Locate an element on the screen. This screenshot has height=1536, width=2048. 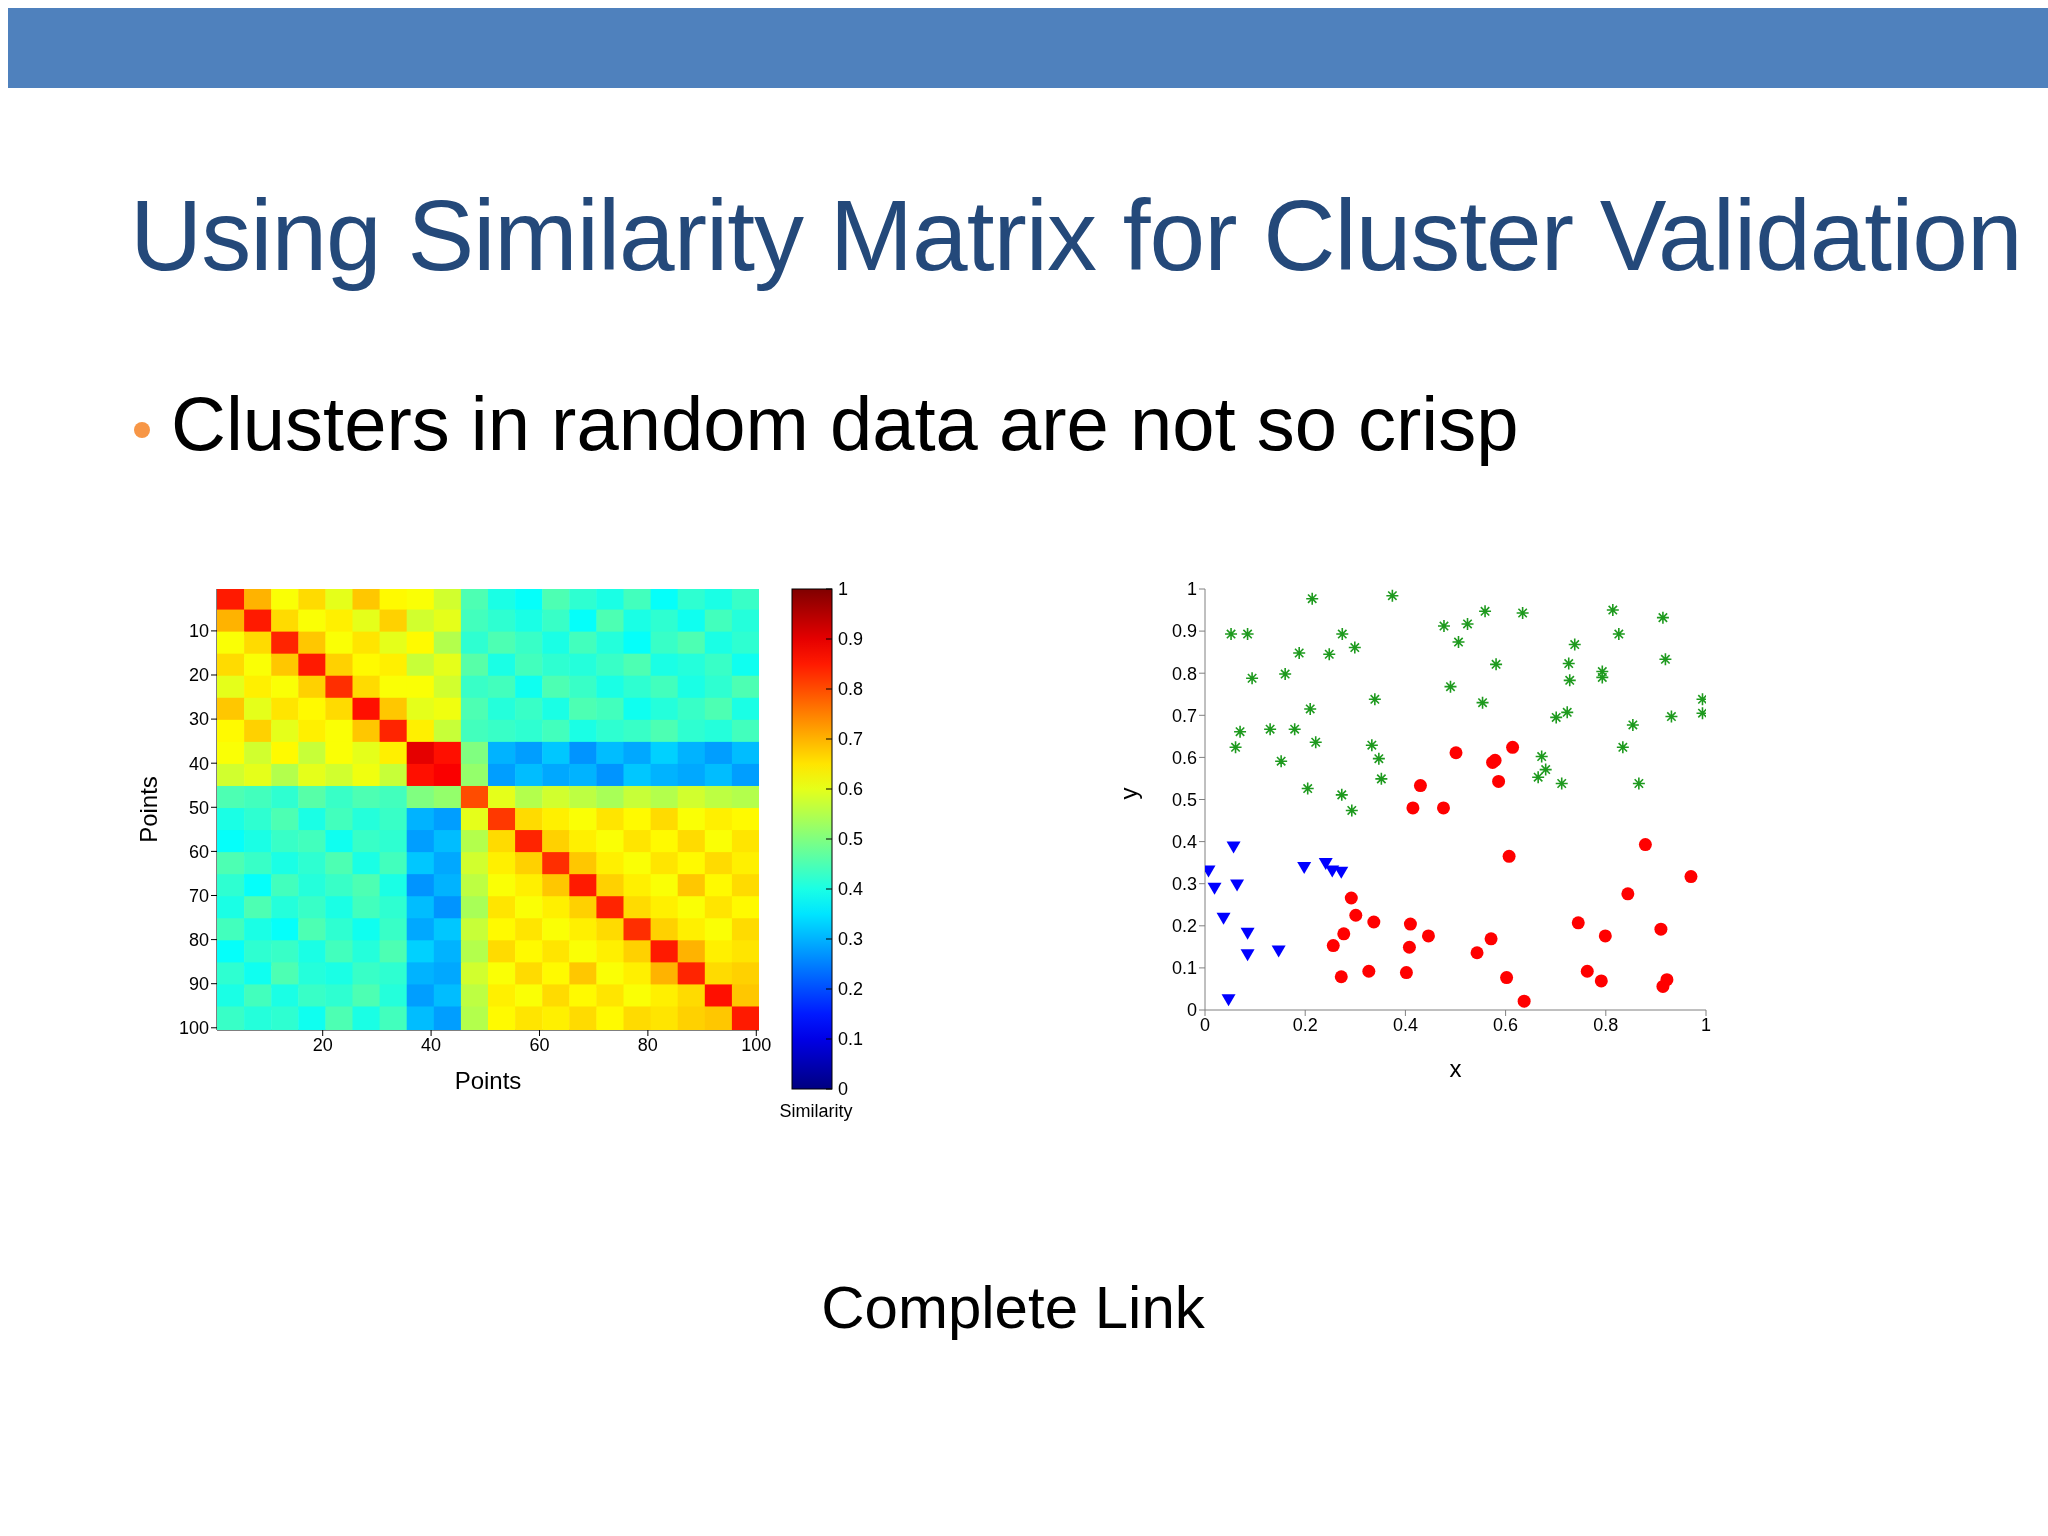
x-tick-label: 80 is located at coordinates (647, 1044).